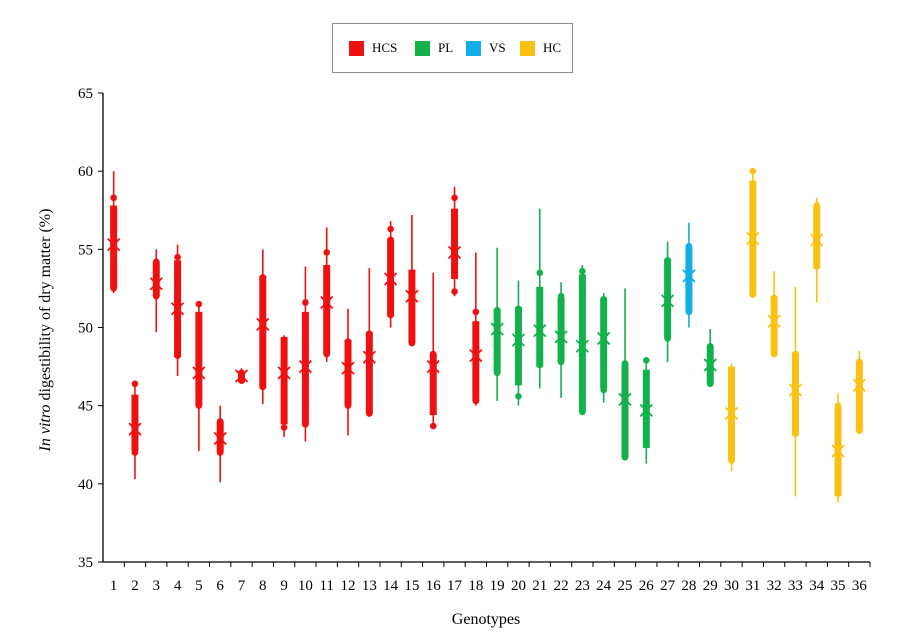 The height and width of the screenshot is (638, 906). I want to click on genotype-10-box, so click(305, 354).